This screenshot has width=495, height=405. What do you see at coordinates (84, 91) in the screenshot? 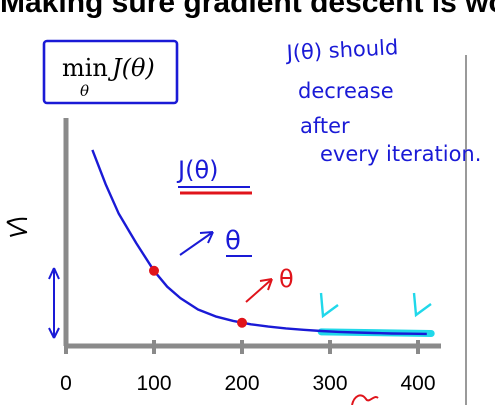
I see `min-subscript: θ` at bounding box center [84, 91].